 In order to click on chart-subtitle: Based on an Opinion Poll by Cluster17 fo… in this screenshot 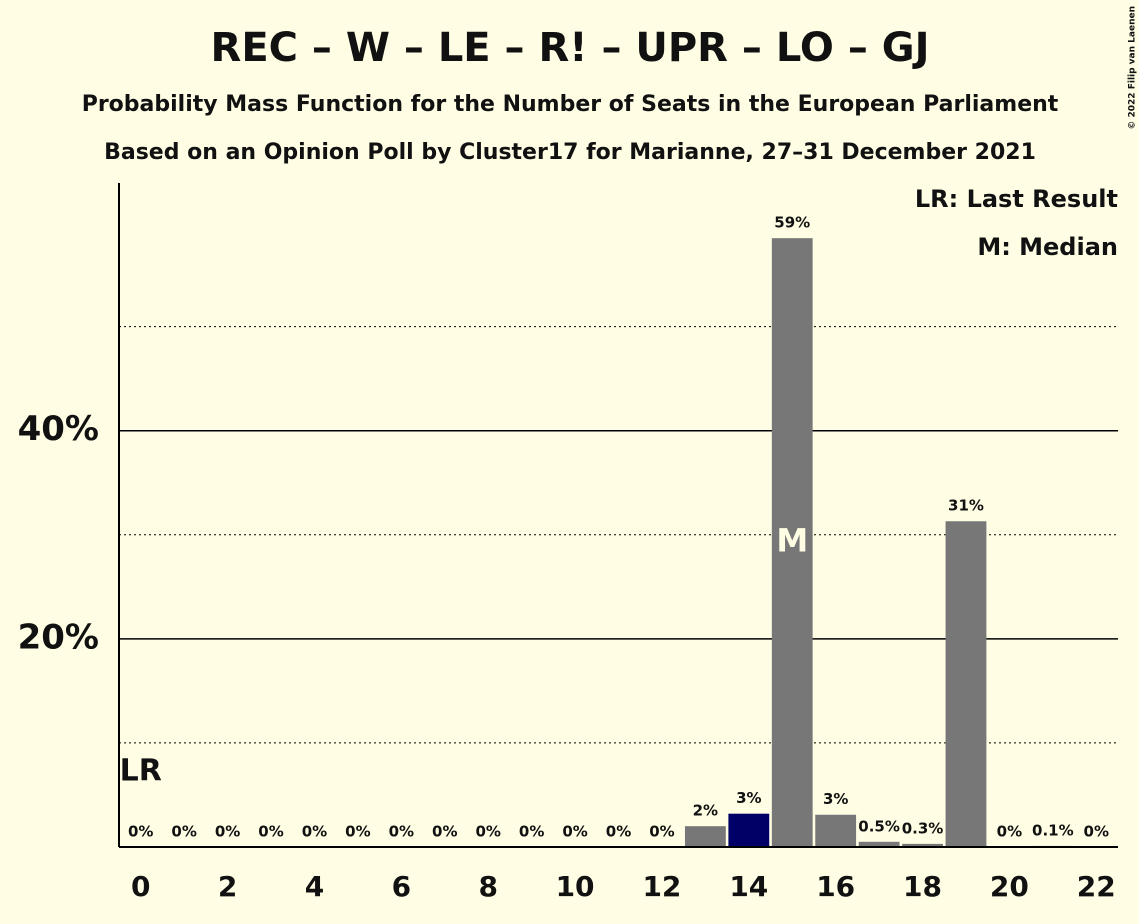, I will do `click(570, 152)`.